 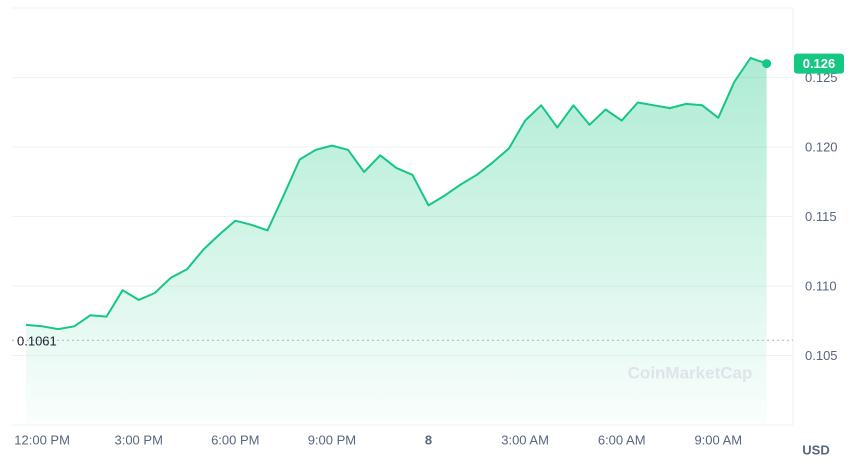 What do you see at coordinates (821, 285) in the screenshot?
I see `y-tick-label: 0.110` at bounding box center [821, 285].